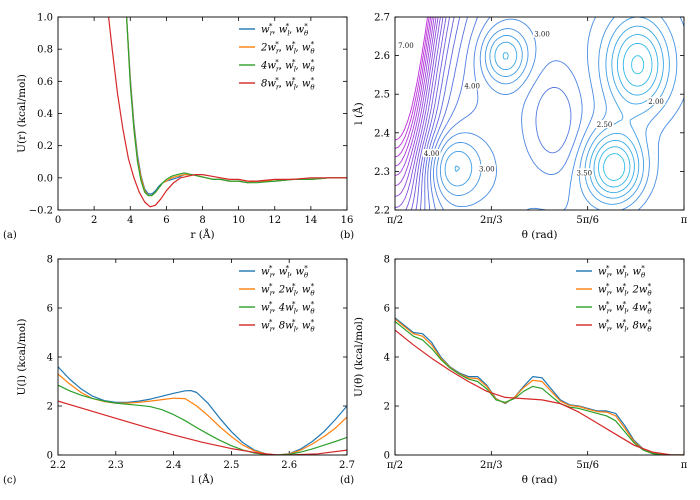 Image resolution: width=700 pixels, height=500 pixels. What do you see at coordinates (347, 235) in the screenshot?
I see `panel-tag: (b)` at bounding box center [347, 235].